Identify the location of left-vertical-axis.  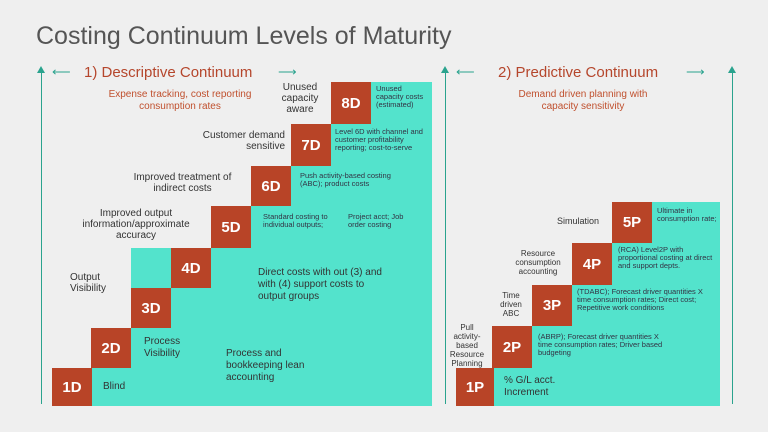
(41, 238).